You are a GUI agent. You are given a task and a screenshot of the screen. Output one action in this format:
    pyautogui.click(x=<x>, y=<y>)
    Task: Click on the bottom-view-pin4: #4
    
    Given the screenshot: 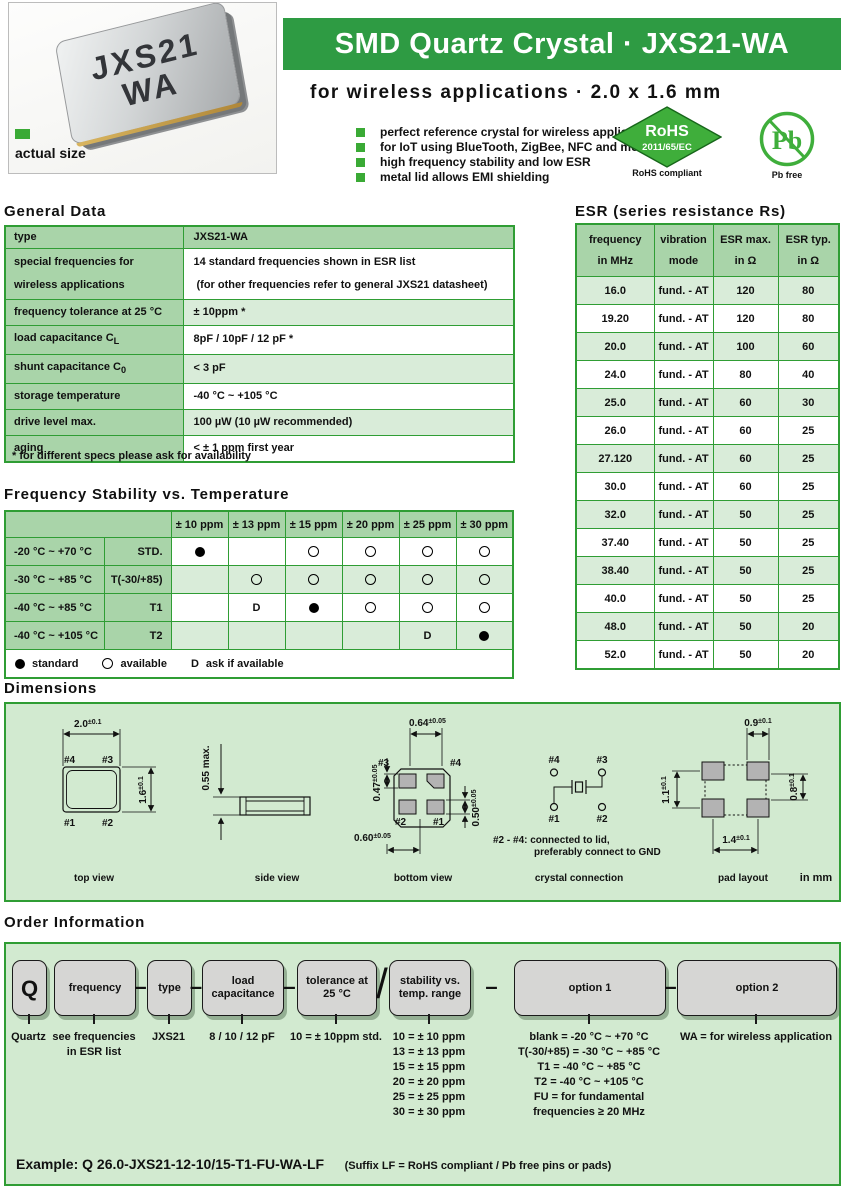 What is the action you would take?
    pyautogui.click(x=456, y=763)
    